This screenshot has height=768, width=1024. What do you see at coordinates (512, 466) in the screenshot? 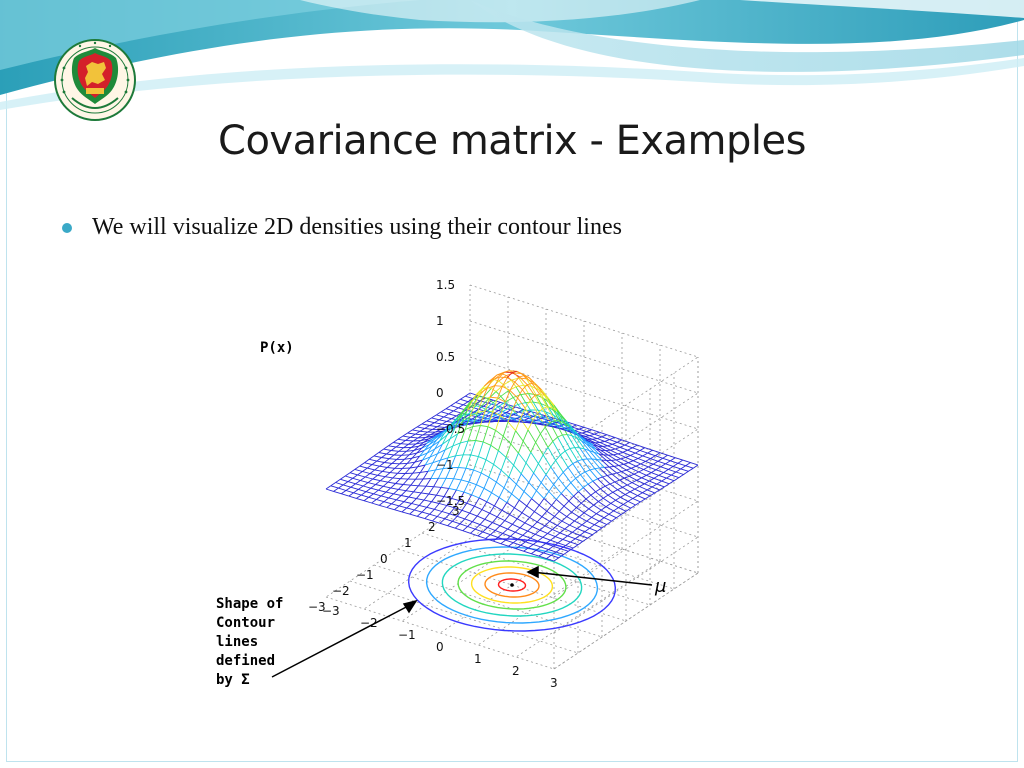
I see `gaussian-surface-mesh` at bounding box center [512, 466].